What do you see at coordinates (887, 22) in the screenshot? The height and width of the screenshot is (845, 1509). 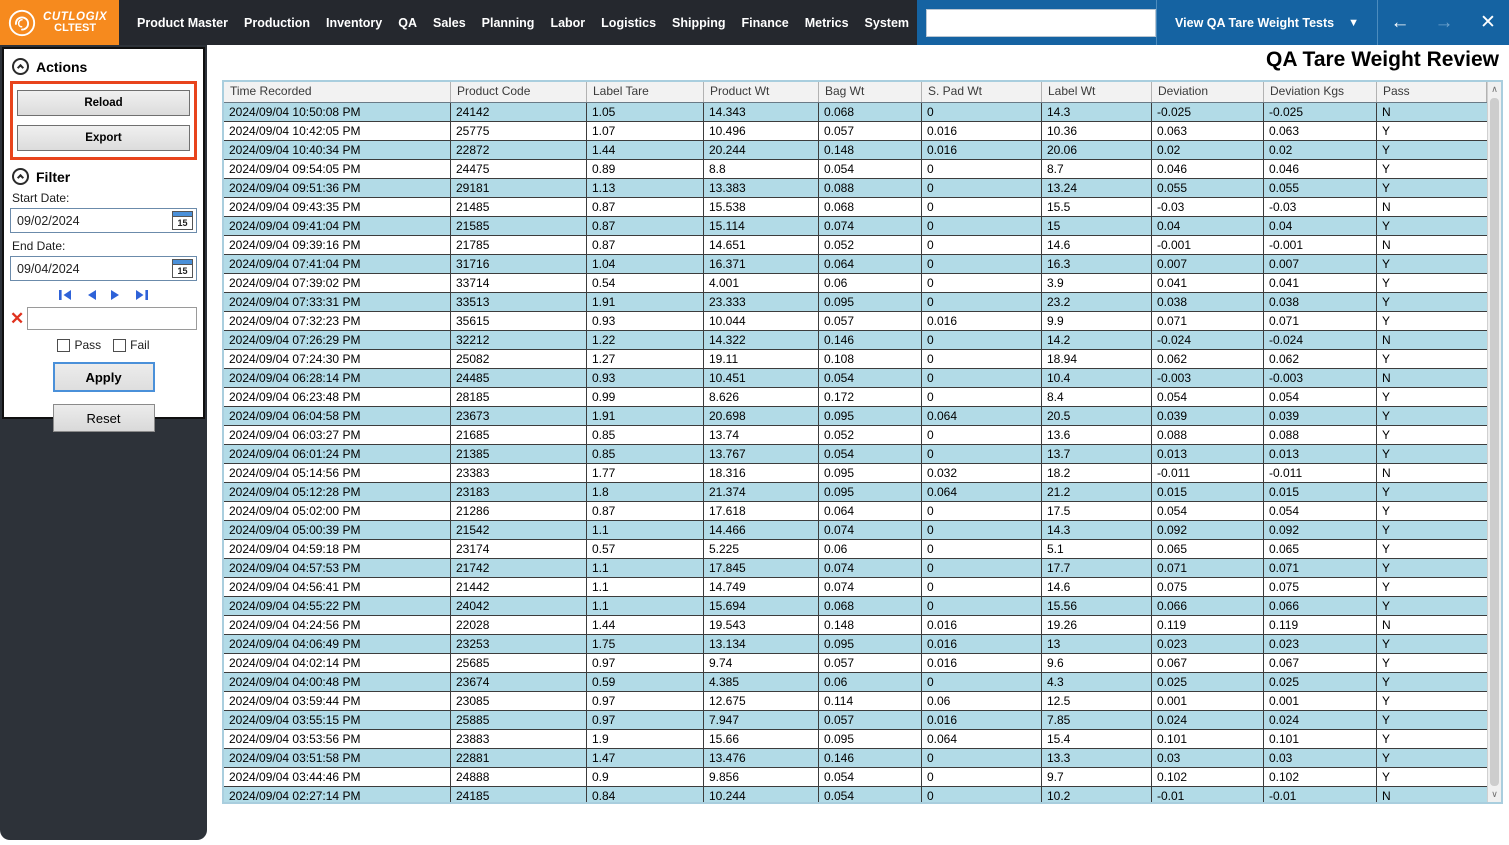 I see `nav-item-system: System` at bounding box center [887, 22].